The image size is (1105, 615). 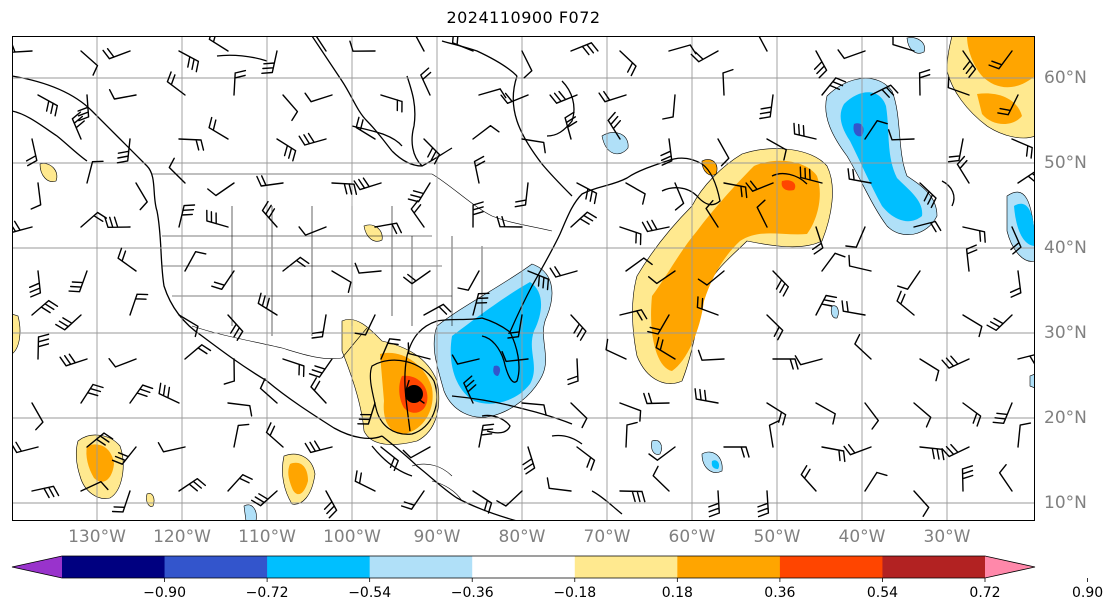 I want to click on lon-label: 130°W, so click(x=97, y=537).